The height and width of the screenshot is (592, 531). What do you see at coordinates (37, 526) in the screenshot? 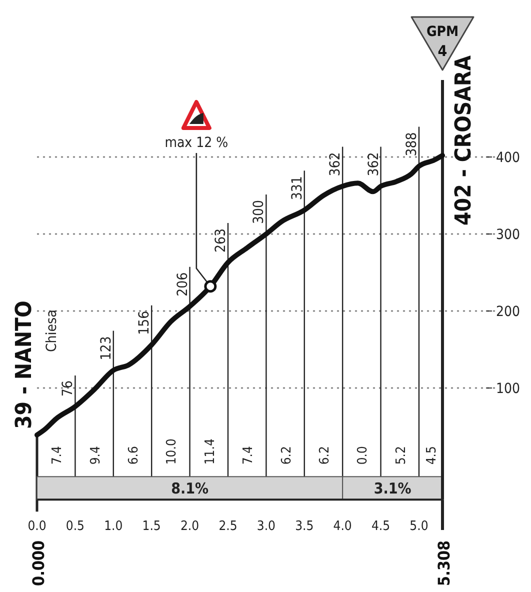
I see `x-tick-label: 0.0` at bounding box center [37, 526].